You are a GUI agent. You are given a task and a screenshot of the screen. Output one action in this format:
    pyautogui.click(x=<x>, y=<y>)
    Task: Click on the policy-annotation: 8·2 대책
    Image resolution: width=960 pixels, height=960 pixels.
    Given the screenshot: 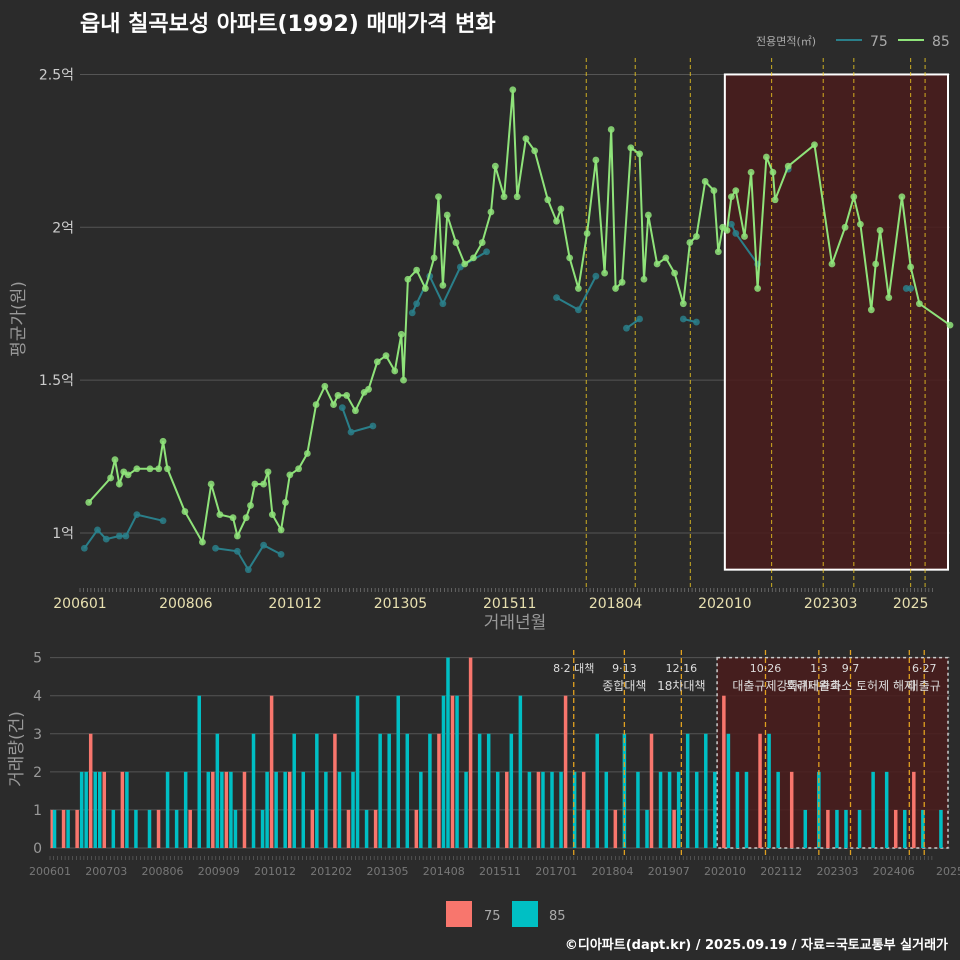 What is the action you would take?
    pyautogui.click(x=573, y=668)
    